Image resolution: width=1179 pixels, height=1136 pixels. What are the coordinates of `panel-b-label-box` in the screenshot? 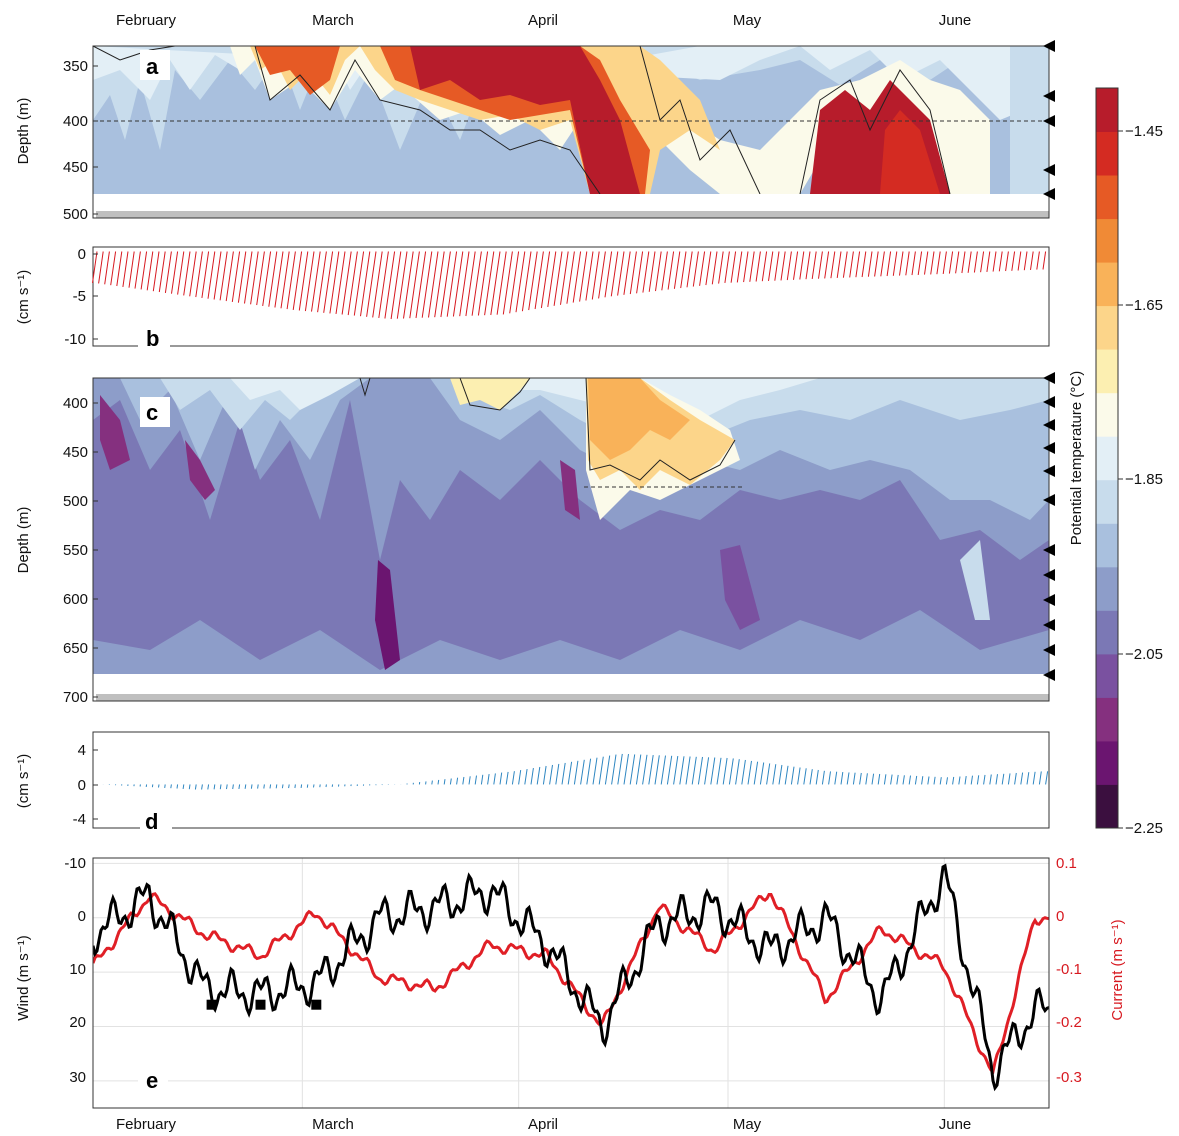 It's located at (154, 335).